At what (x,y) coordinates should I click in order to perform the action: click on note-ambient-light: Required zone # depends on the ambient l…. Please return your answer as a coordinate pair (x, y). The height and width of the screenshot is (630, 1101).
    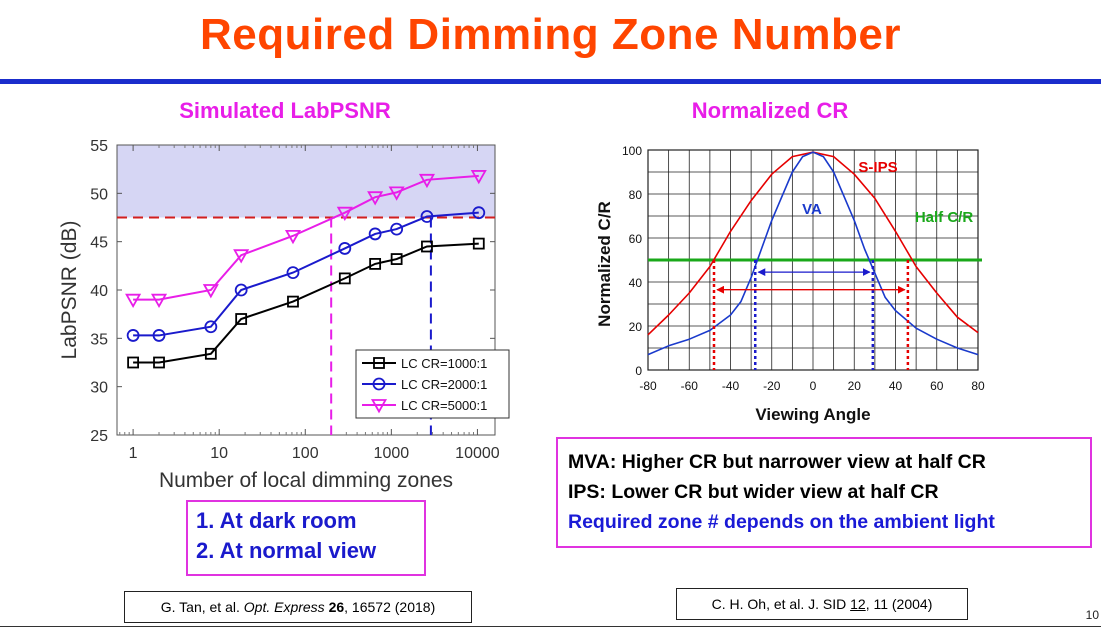
    Looking at the image, I should click on (781, 522).